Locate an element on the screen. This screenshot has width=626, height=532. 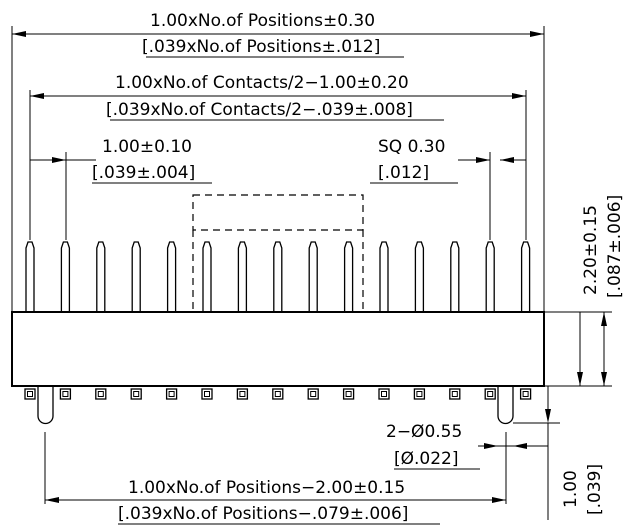
dim-peg-diameter-mm: 2−Ø0.55 is located at coordinates (424, 432).